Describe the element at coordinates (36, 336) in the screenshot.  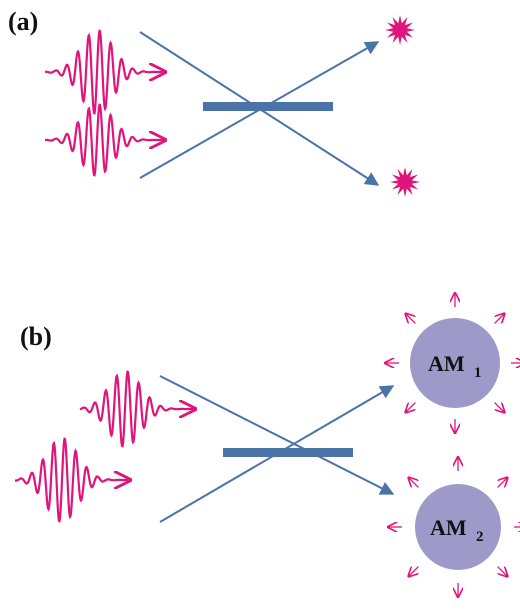
I see `panel-label: (b)` at that location.